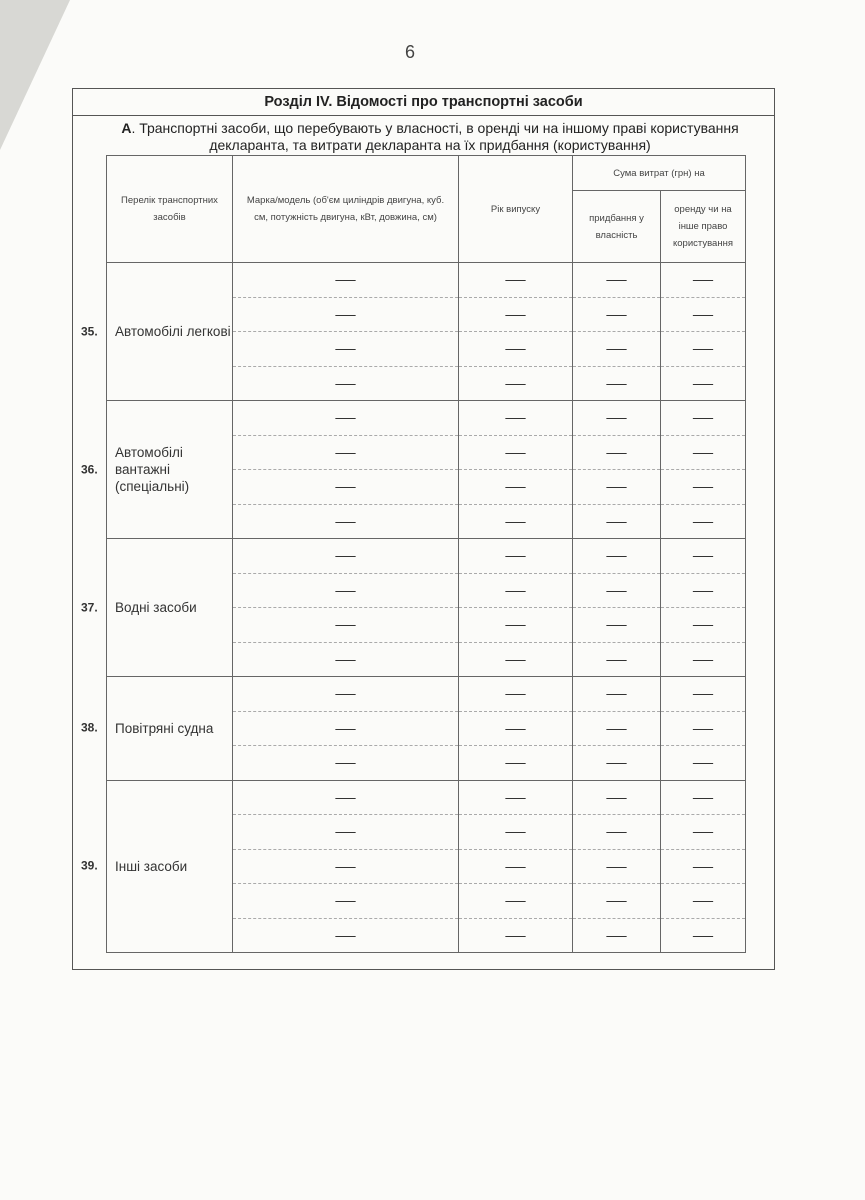  I want to click on category-number: 39., so click(89, 865).